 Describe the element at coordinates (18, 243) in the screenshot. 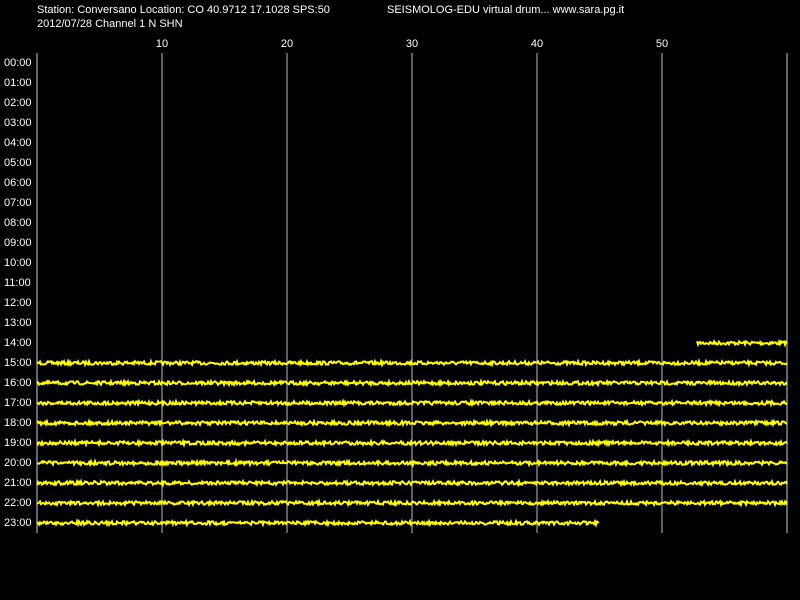

I see `y-tick-label: 09:00` at that location.